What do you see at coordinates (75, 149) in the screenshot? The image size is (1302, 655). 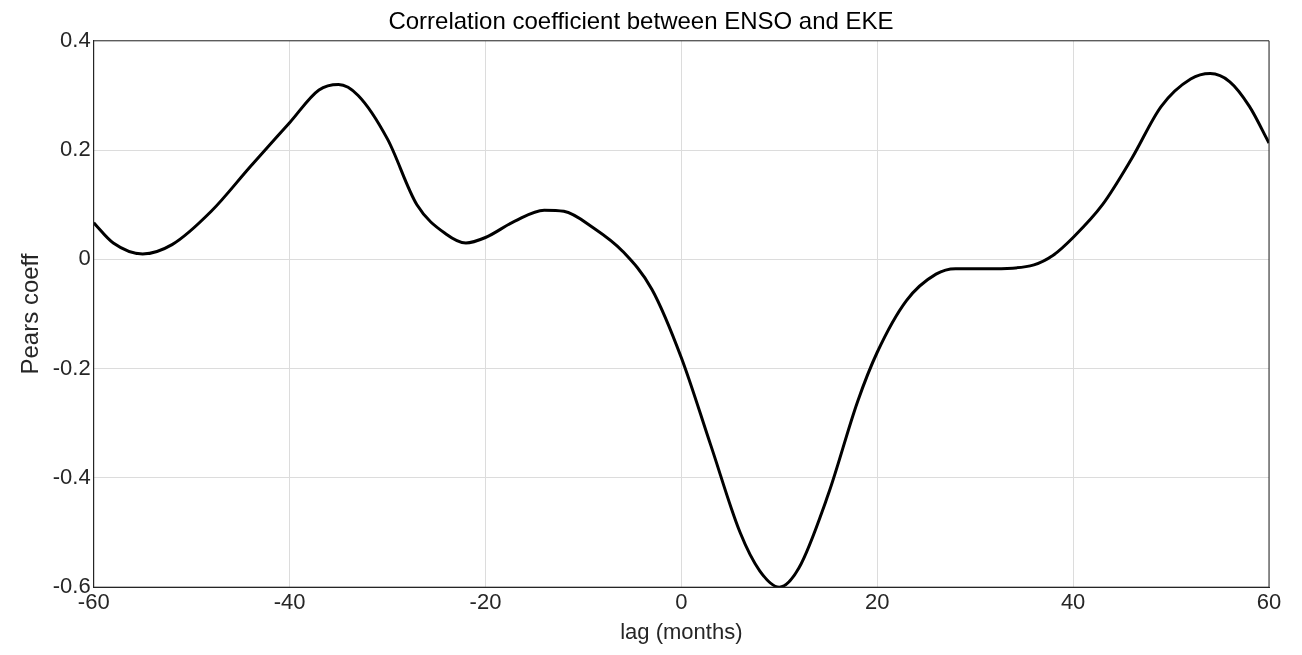 I see `y-tick-label: 0.2` at bounding box center [75, 149].